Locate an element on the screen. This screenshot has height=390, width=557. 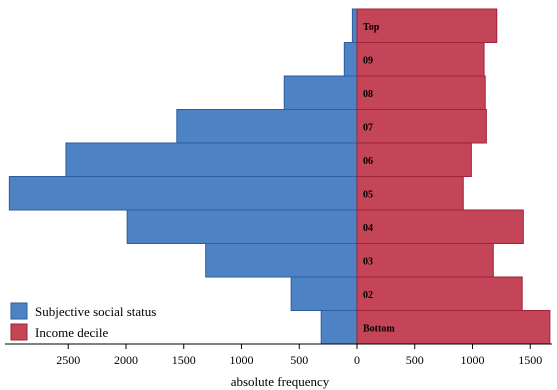
x-axis-title: absolute frequency is located at coordinates (280, 381).